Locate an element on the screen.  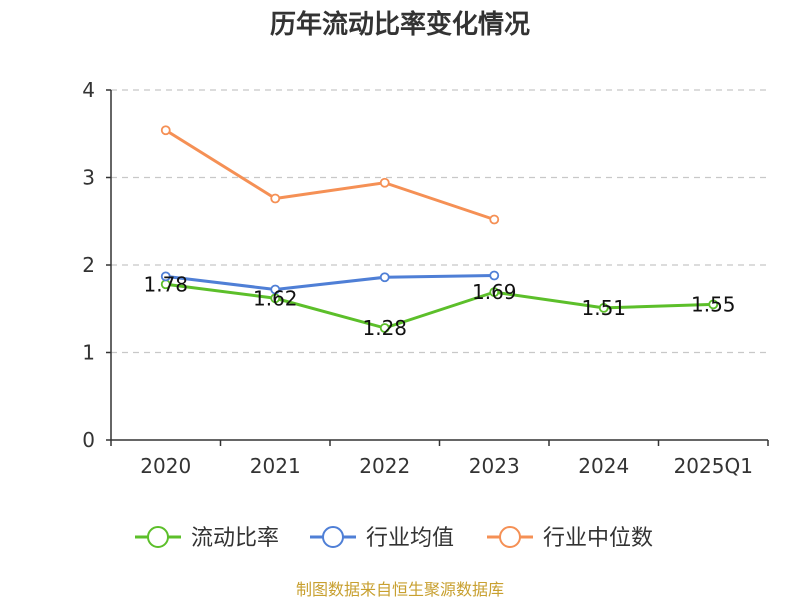
x-tick-label-2025Q1: 2025Q1 is located at coordinates (713, 466).